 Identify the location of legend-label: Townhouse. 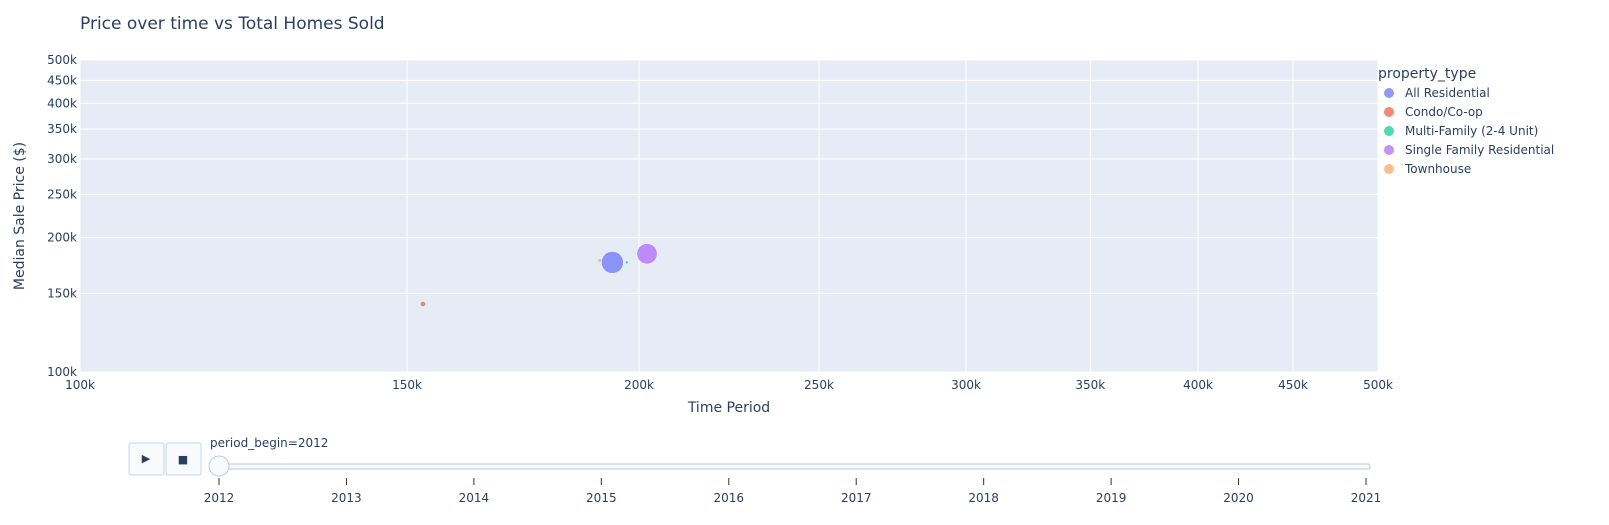
(1437, 169).